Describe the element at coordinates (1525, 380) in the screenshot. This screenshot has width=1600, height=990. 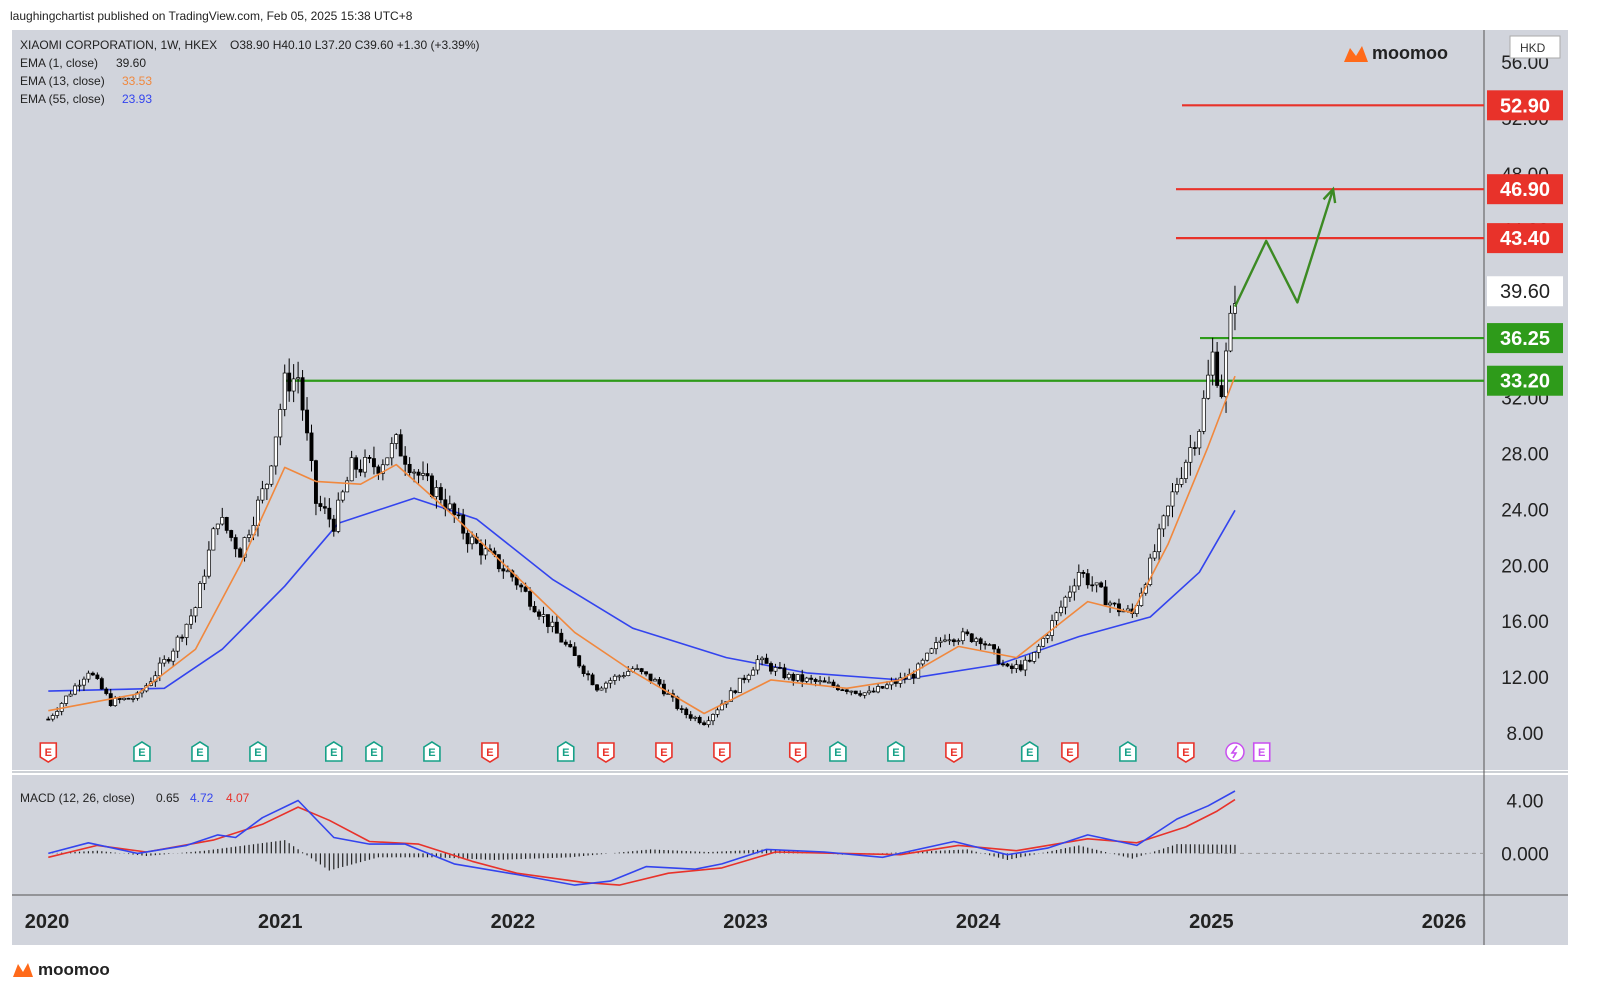
I see `level-badge-33.20` at that location.